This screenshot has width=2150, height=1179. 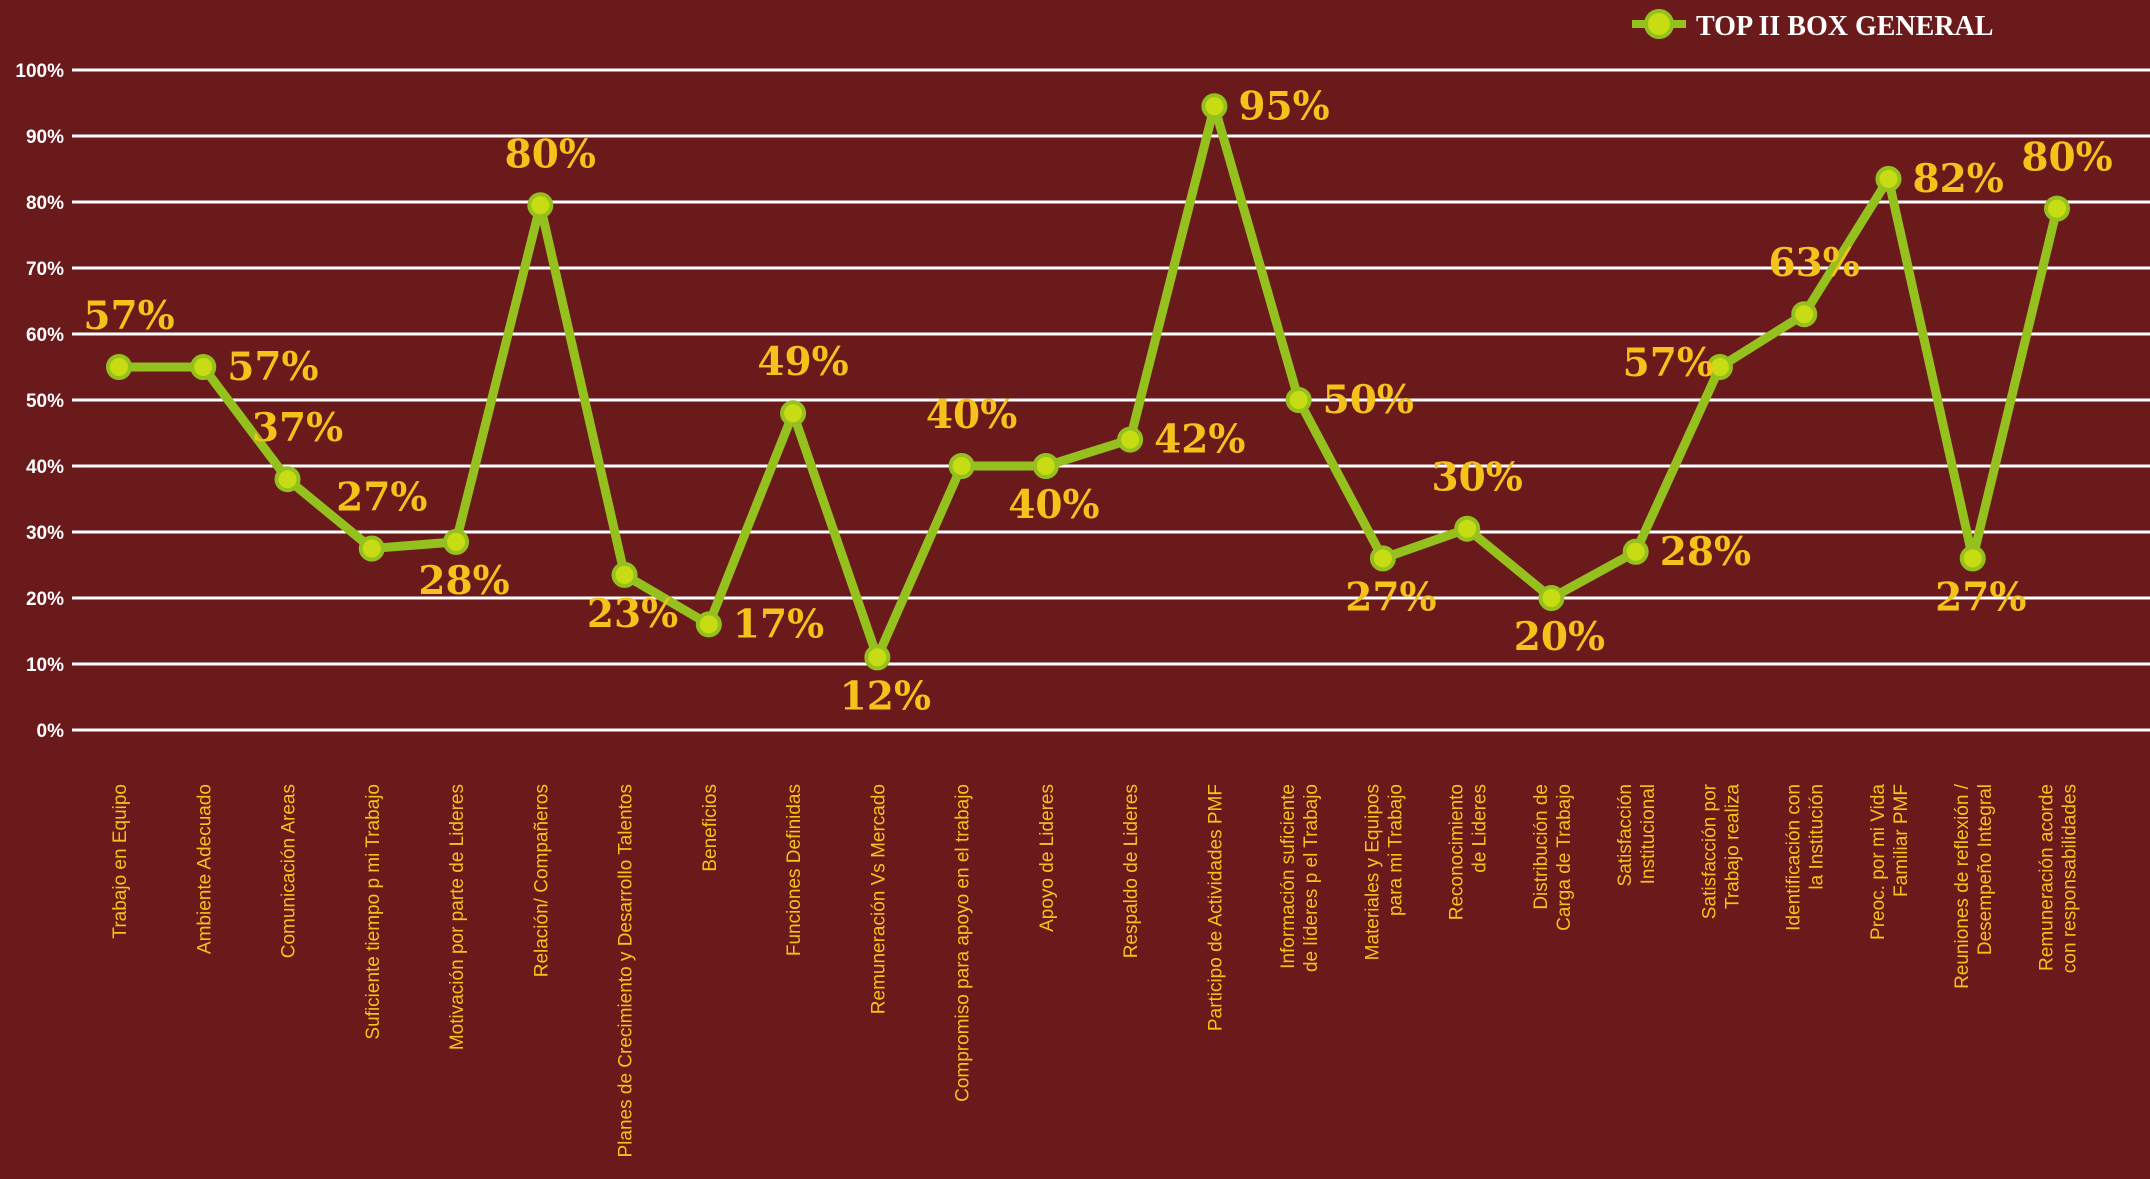 What do you see at coordinates (39, 71) in the screenshot?
I see `y-tick-label: 100%` at bounding box center [39, 71].